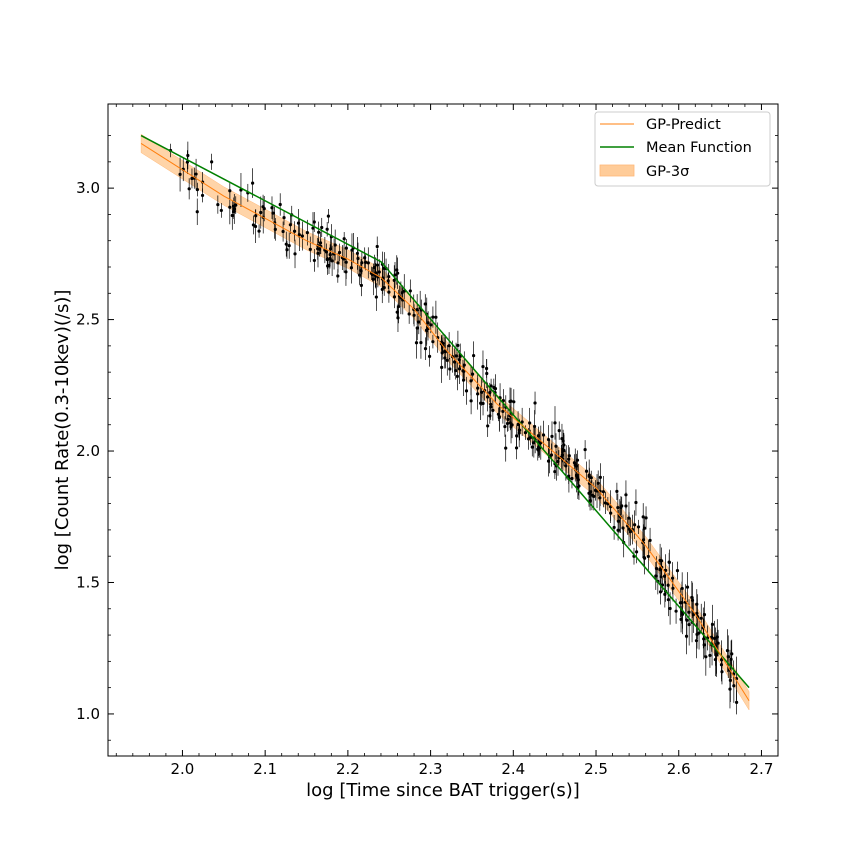 The image size is (864, 864). Describe the element at coordinates (88, 582) in the screenshot. I see `y-tick-label: 1.5` at that location.